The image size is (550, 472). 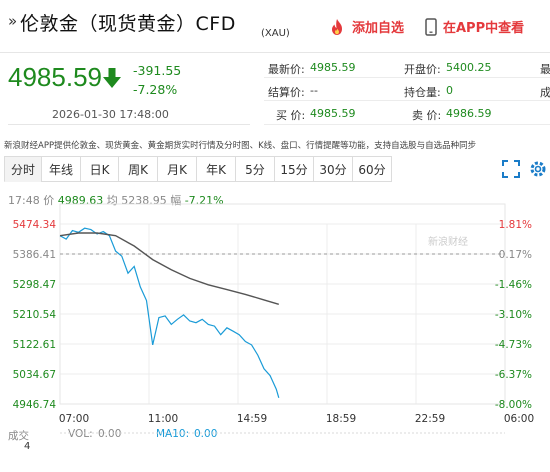 I want to click on quote-edge-label: 最, so click(x=545, y=69).